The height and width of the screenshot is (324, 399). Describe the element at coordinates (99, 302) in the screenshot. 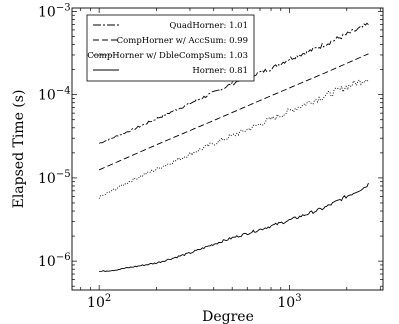

I see `x-tick-label: 102` at that location.